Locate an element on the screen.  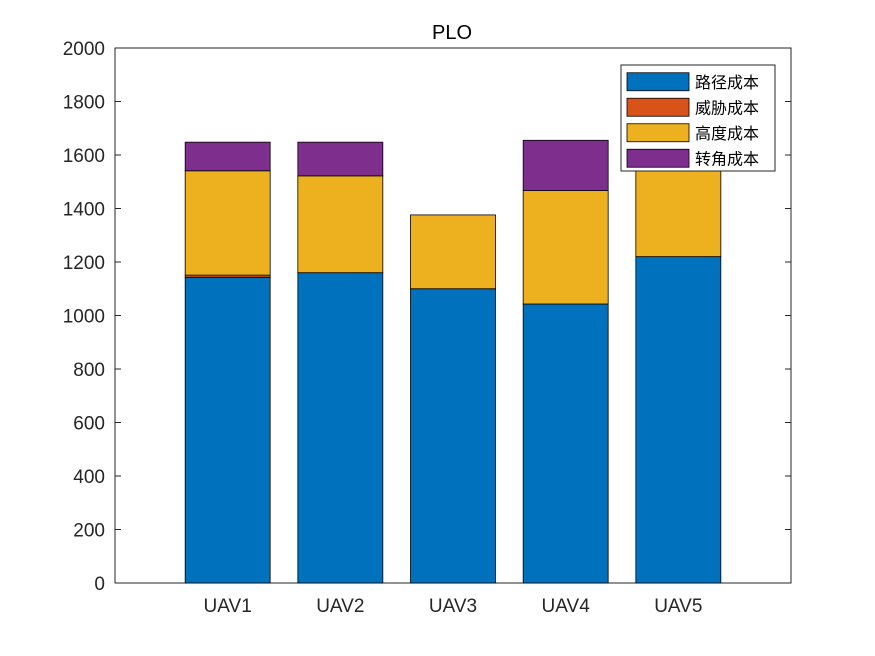
y-tick-label: 2000 is located at coordinates (84, 49).